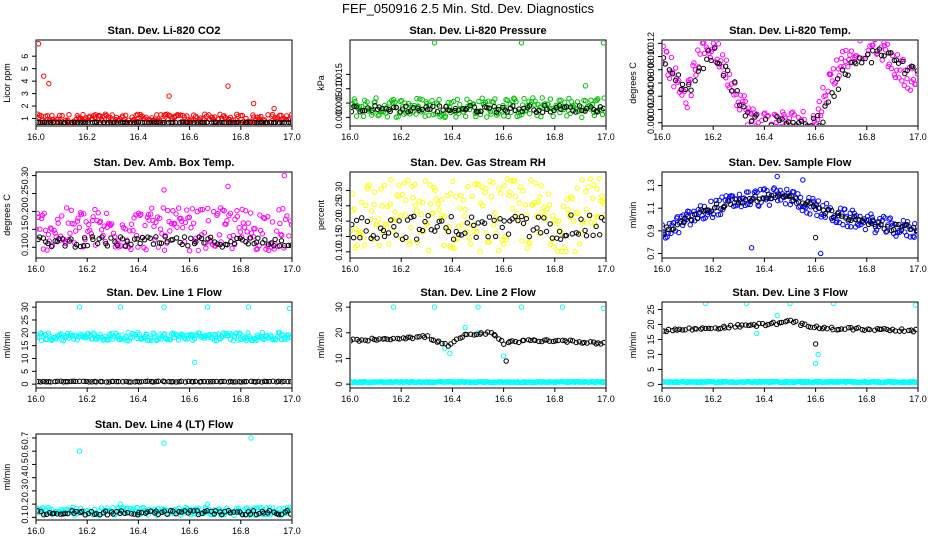  Describe the element at coordinates (606, 269) in the screenshot. I see `x-tick-label: 17.0` at that location.